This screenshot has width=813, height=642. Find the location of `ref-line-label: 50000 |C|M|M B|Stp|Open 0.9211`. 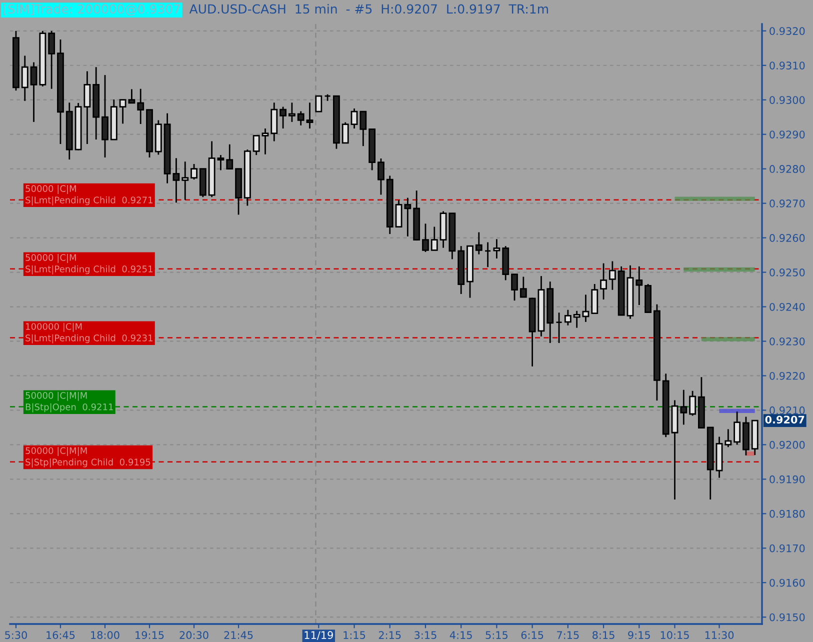

ref-line-label: 50000 |C|M|M B|Stp|Open 0.9211 is located at coordinates (69, 402).